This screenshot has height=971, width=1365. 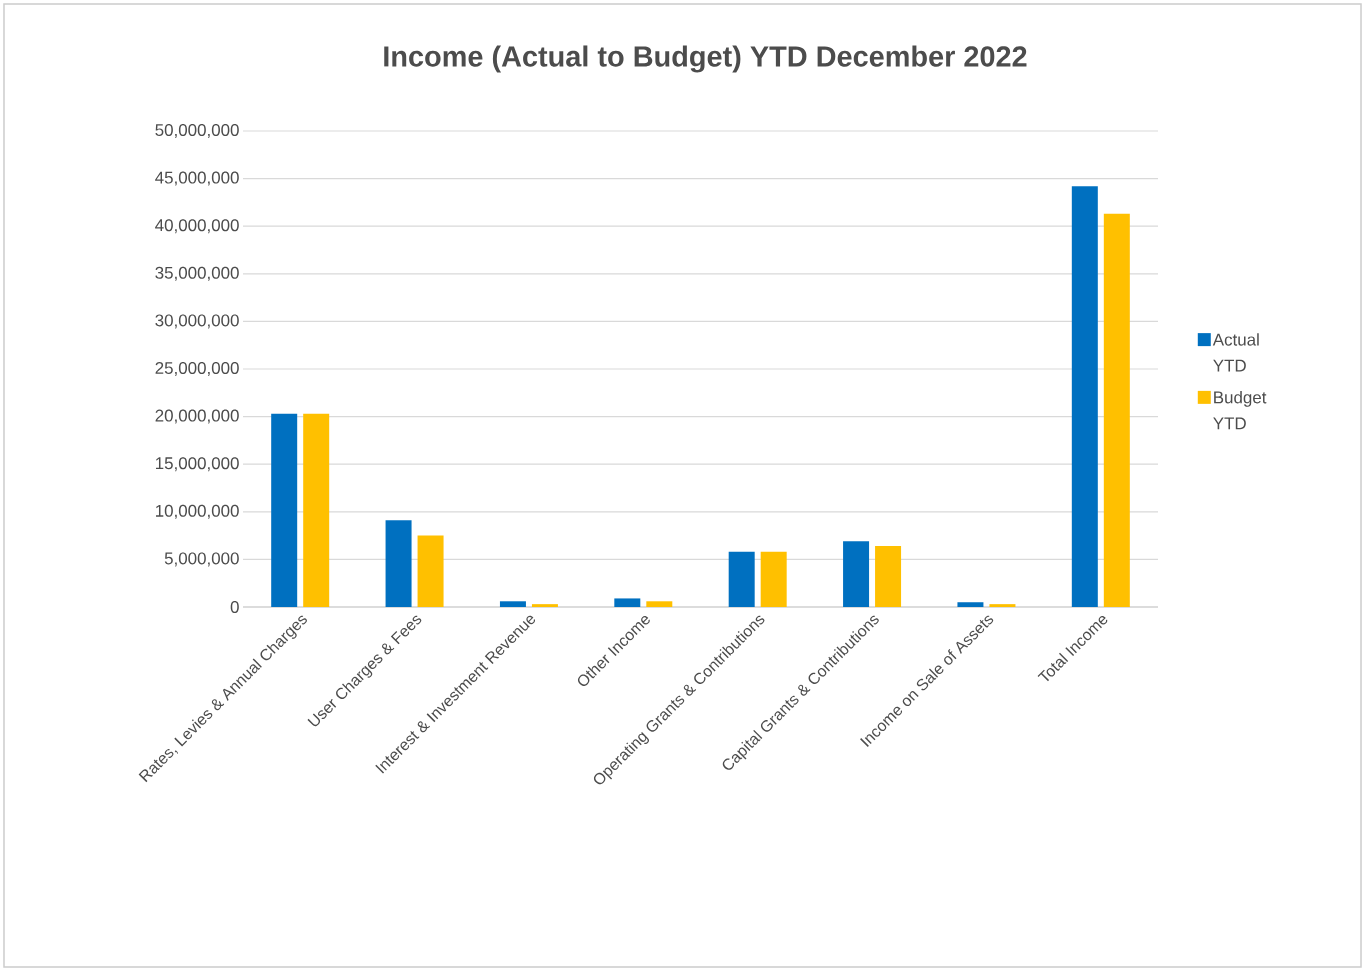 What do you see at coordinates (197, 226) in the screenshot?
I see `y-tick-label: 40,000,000` at bounding box center [197, 226].